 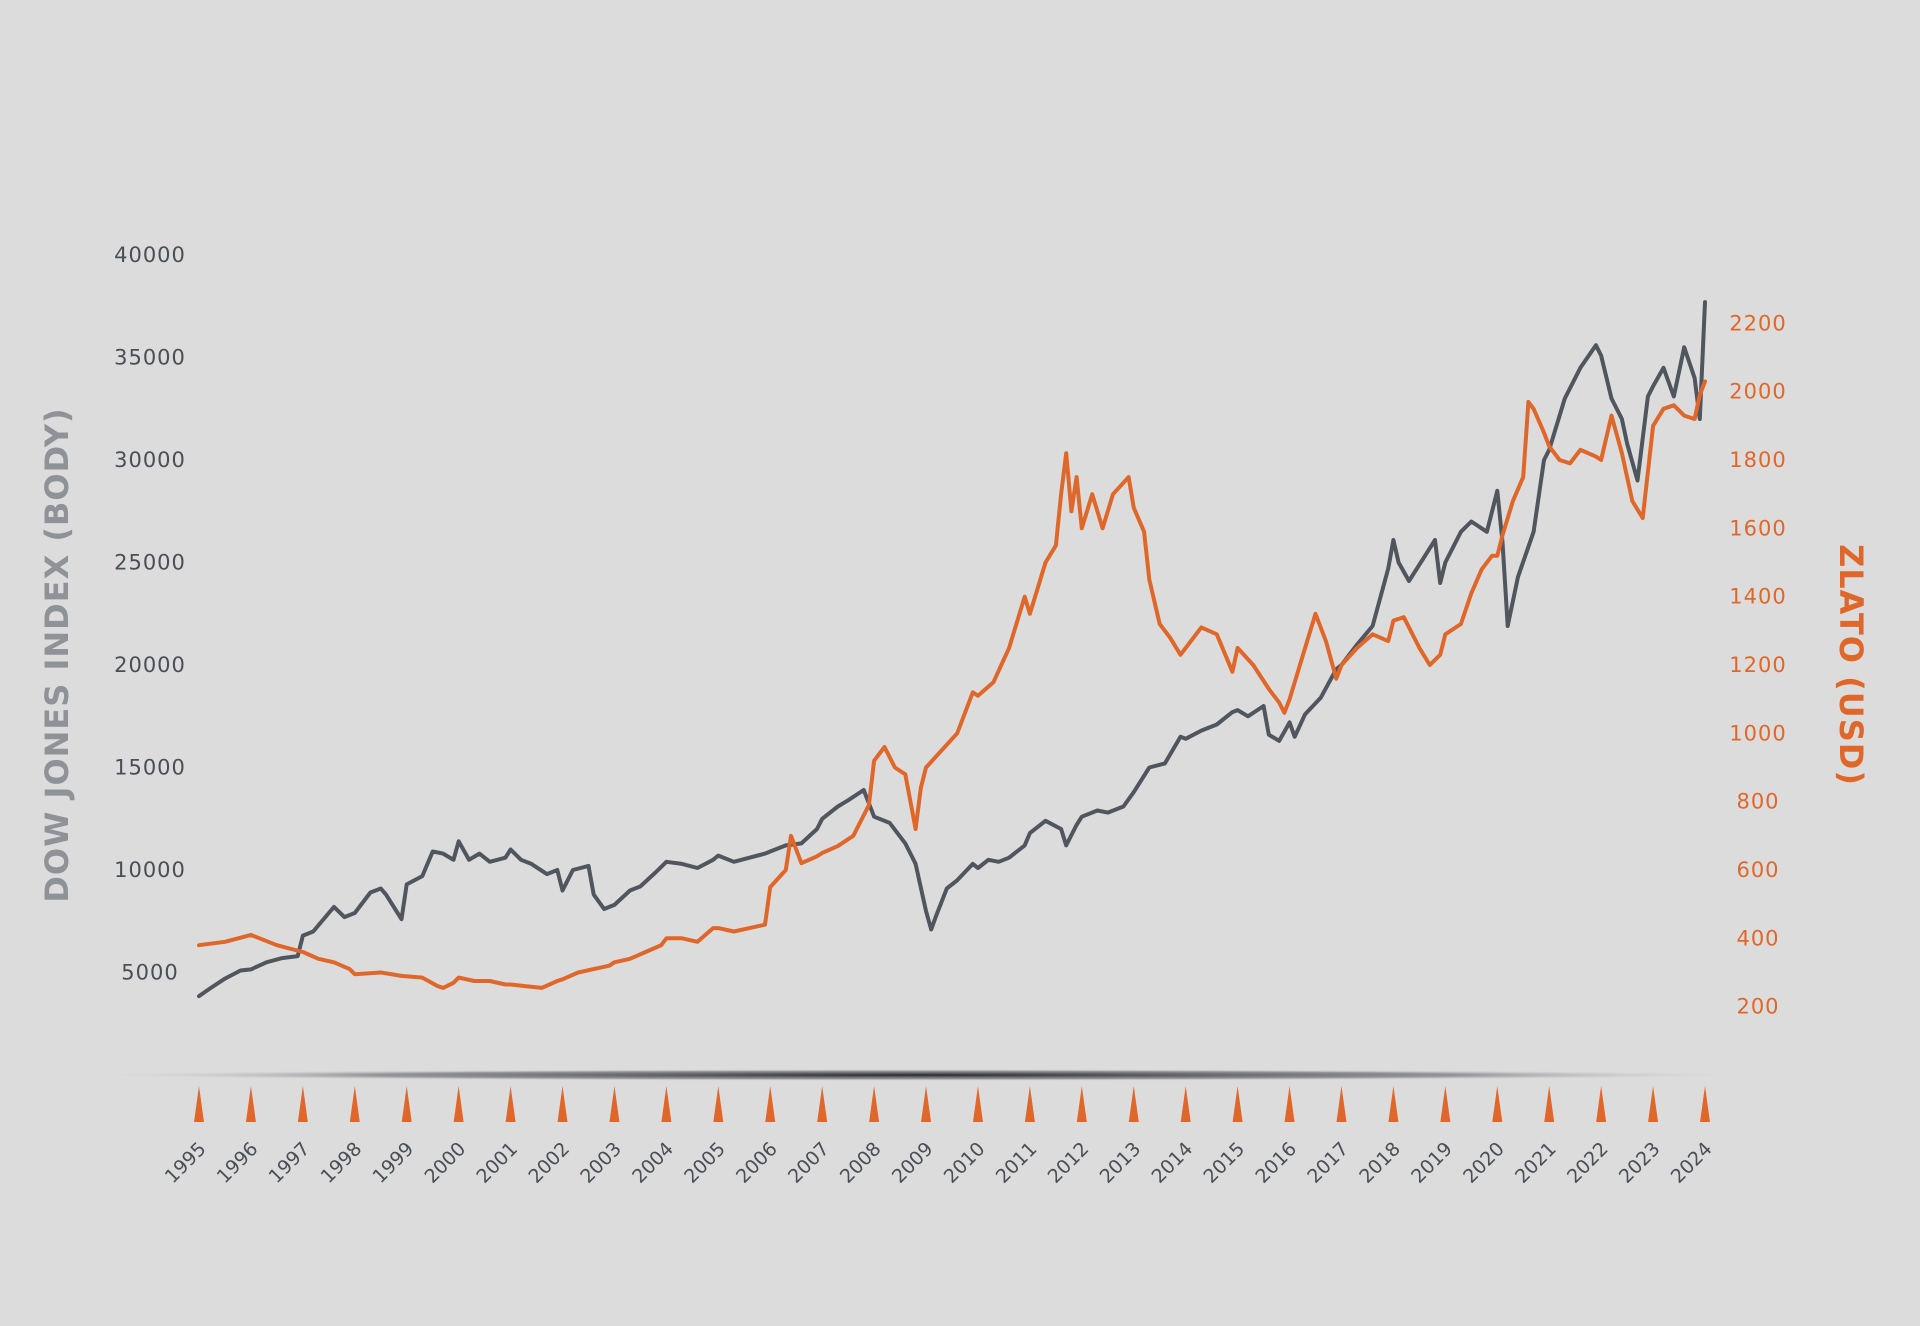 I want to click on right-tick-label: 400, so click(x=1757, y=938).